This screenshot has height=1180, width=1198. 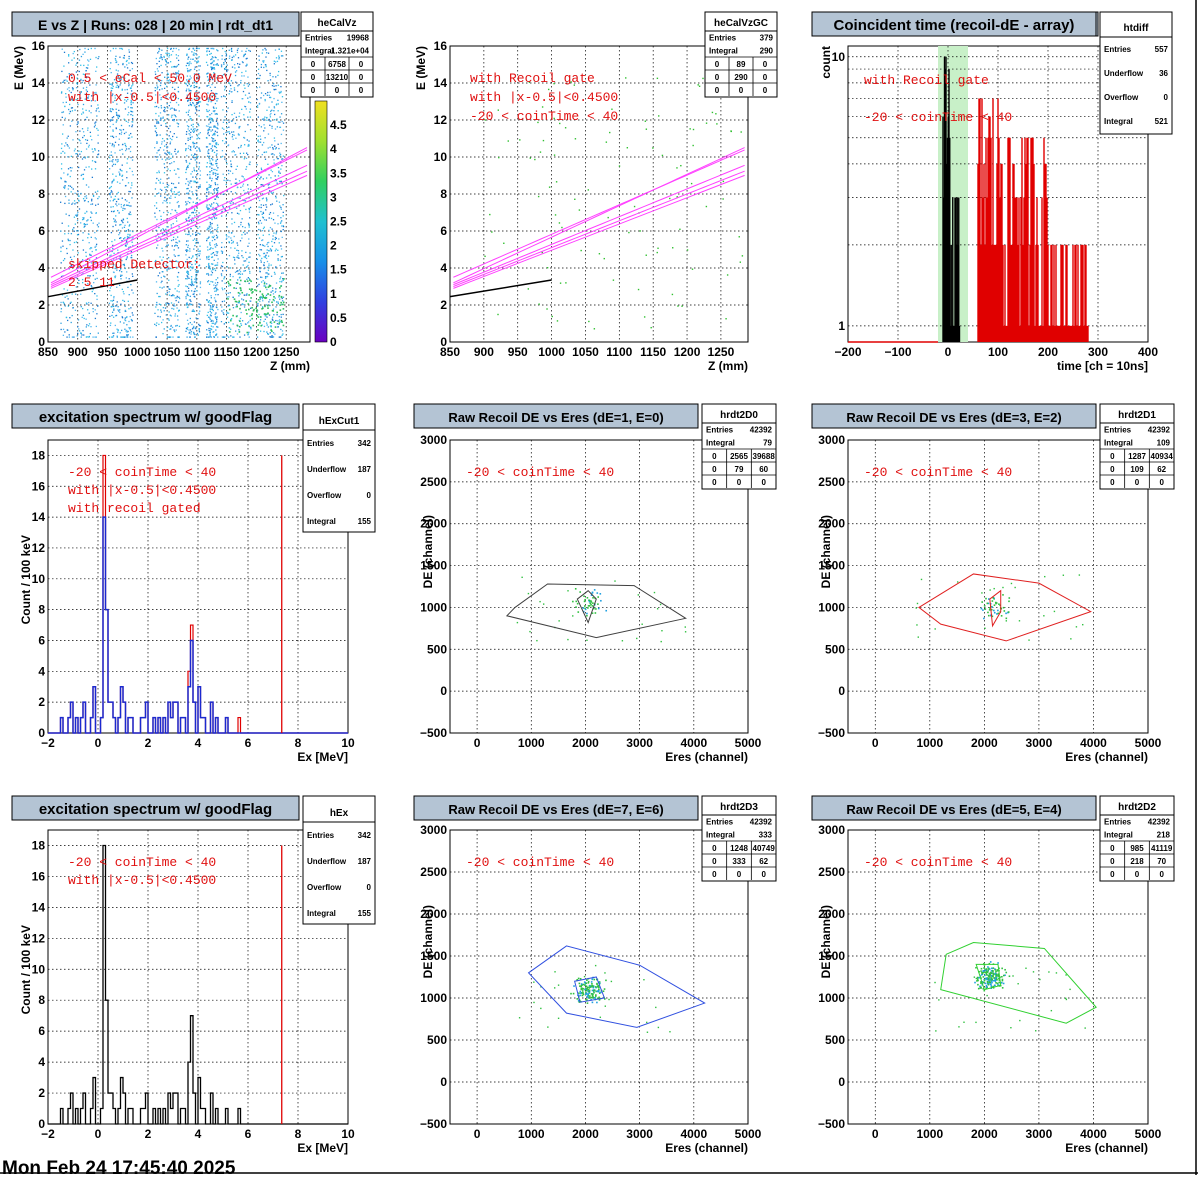 What do you see at coordinates (26, 969) in the screenshot?
I see `hEx-ylabel: Count / 100 keV` at bounding box center [26, 969].